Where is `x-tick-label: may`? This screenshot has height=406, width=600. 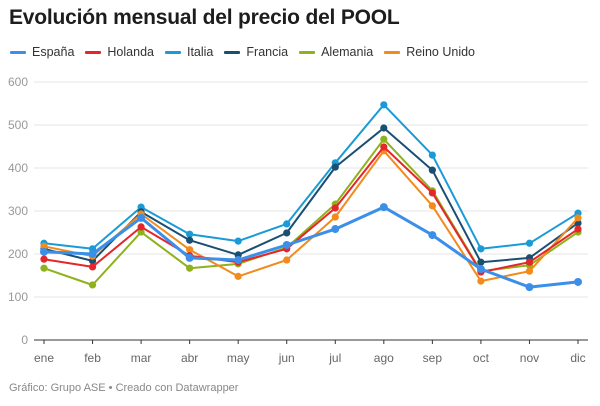 x-tick-label: may is located at coordinates (238, 358).